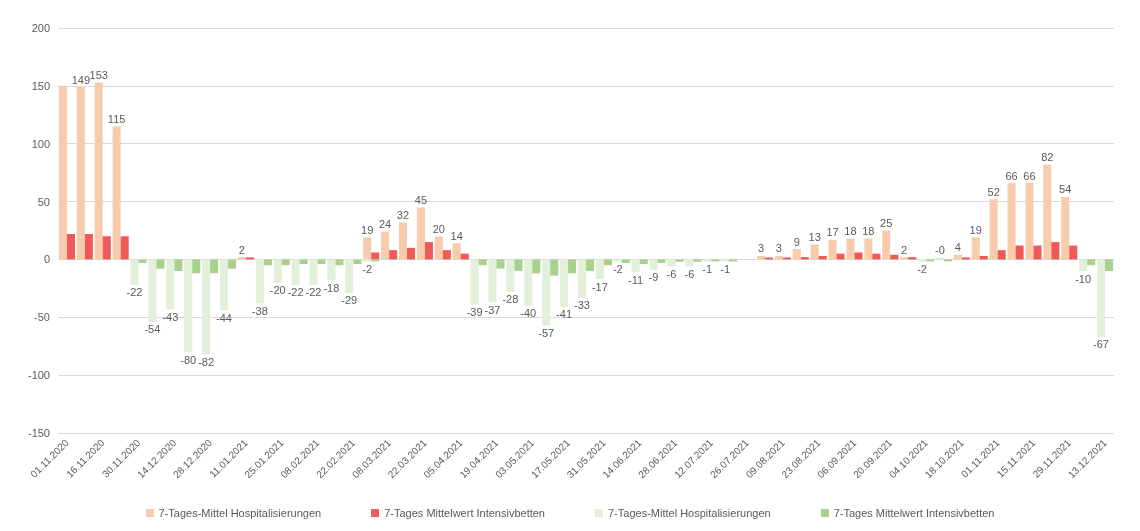  I want to click on data-label: -44, so click(224, 317).